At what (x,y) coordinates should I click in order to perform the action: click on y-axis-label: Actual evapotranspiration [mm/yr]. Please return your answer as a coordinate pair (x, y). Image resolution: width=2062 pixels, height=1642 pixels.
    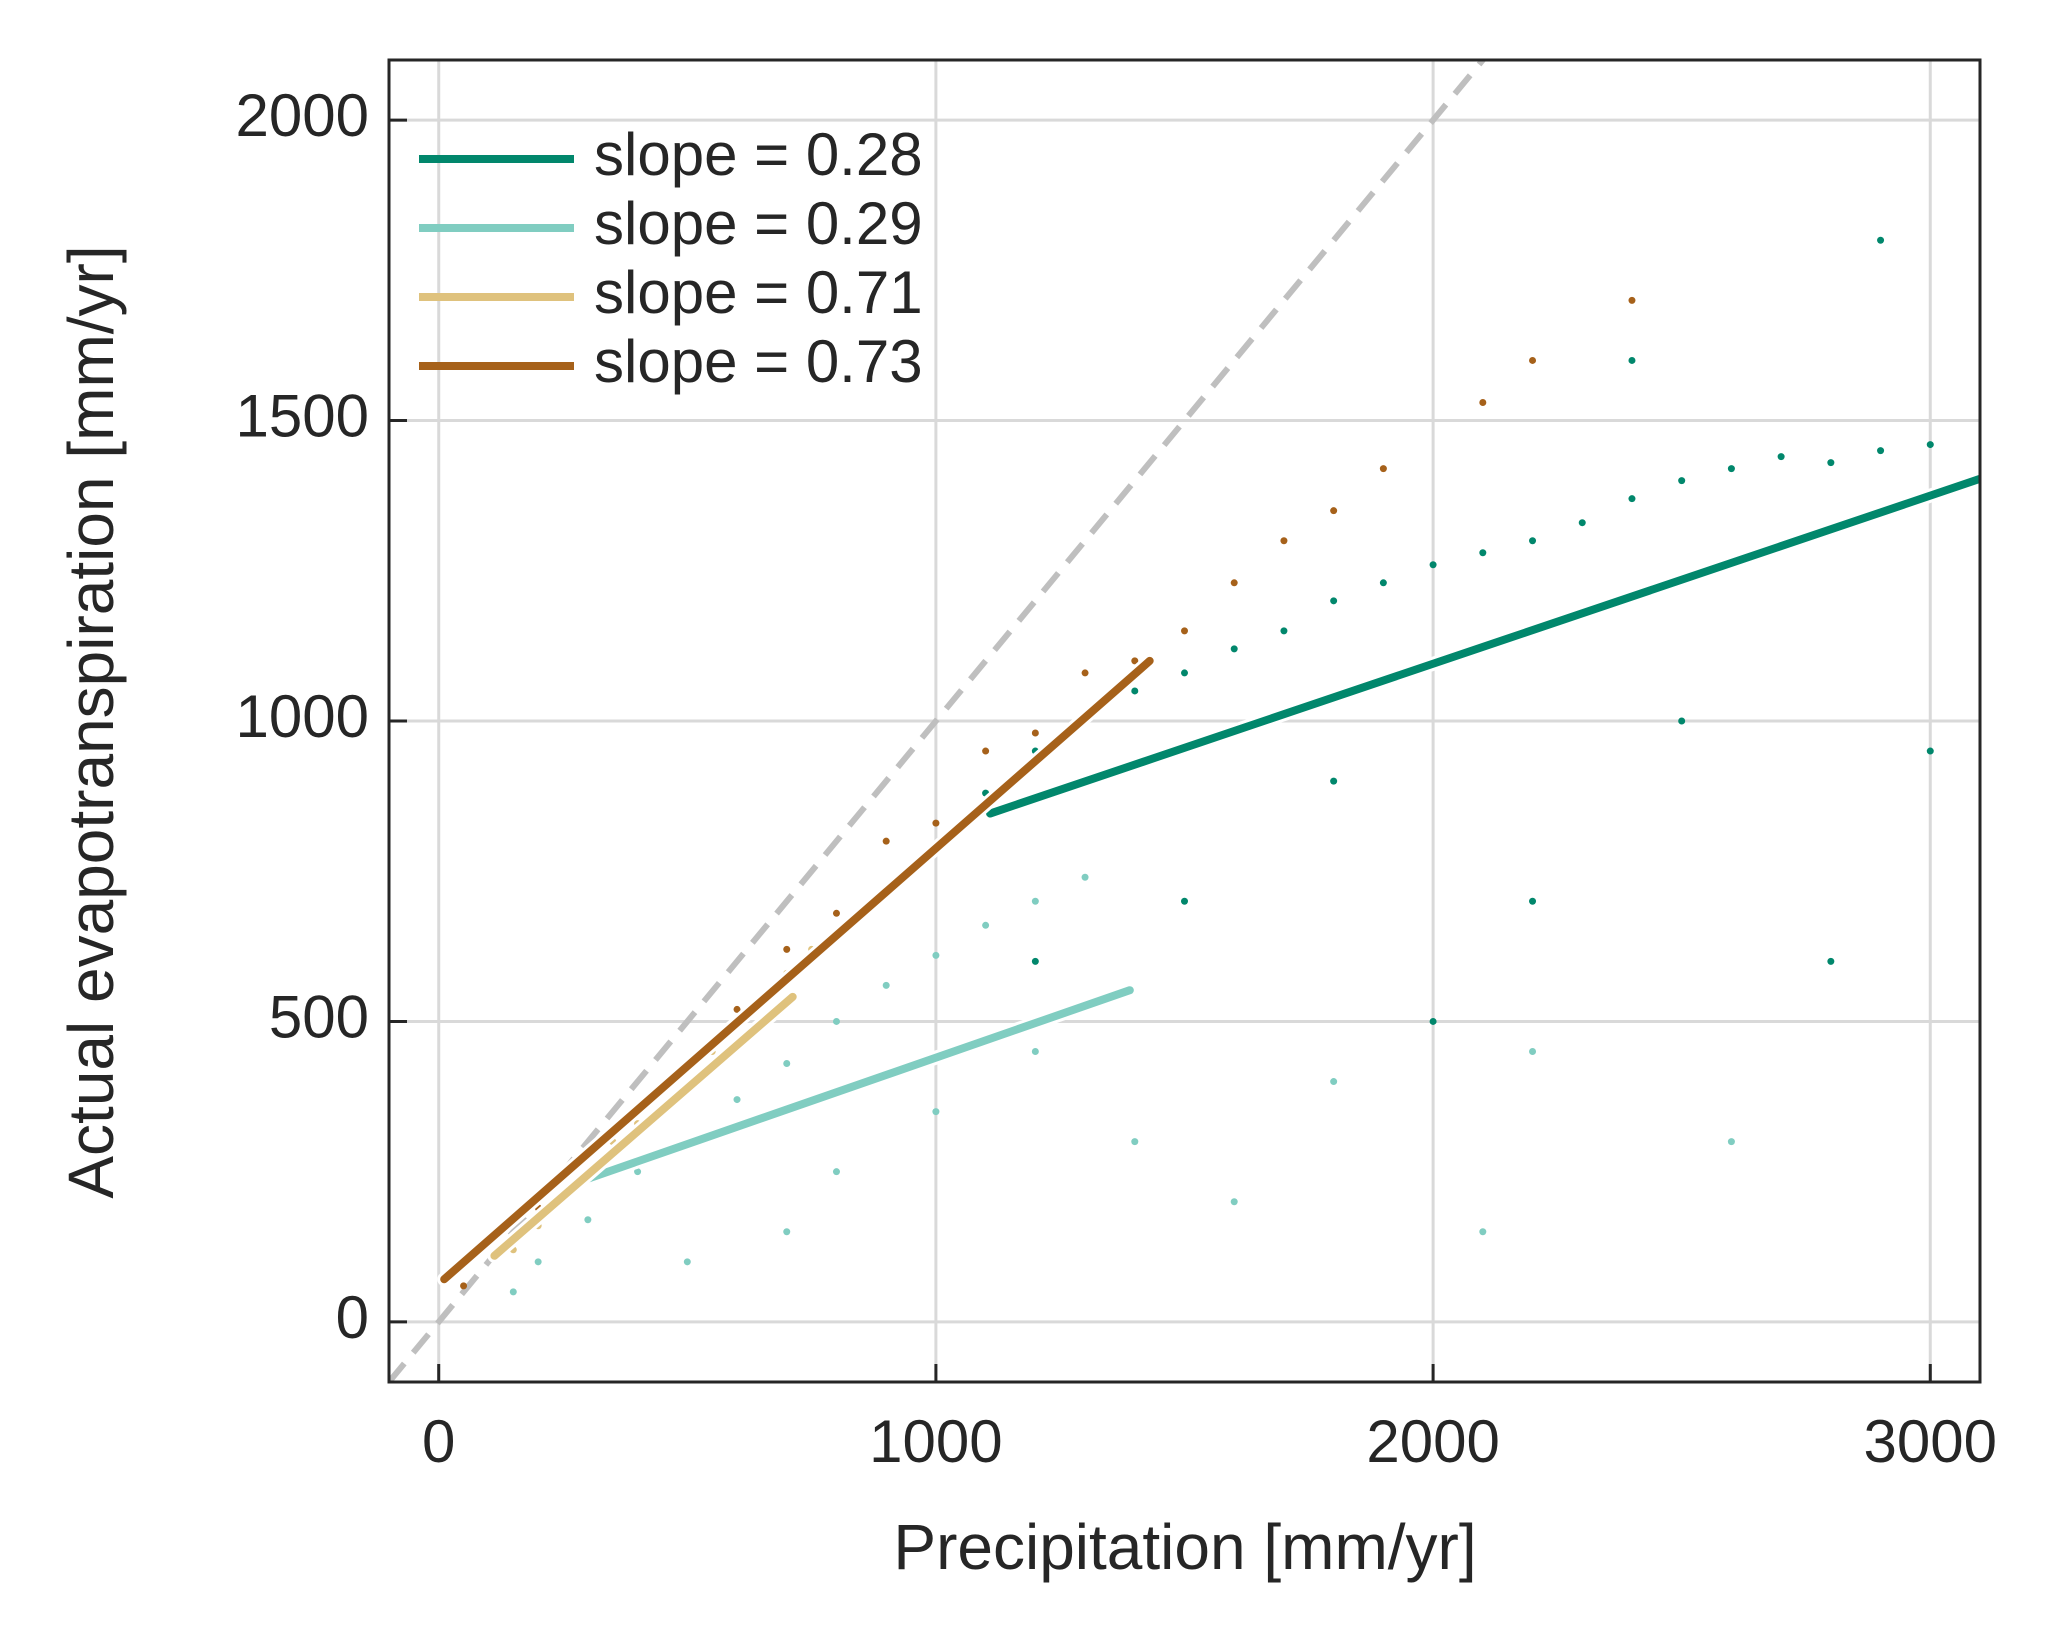
    Looking at the image, I should click on (91, 721).